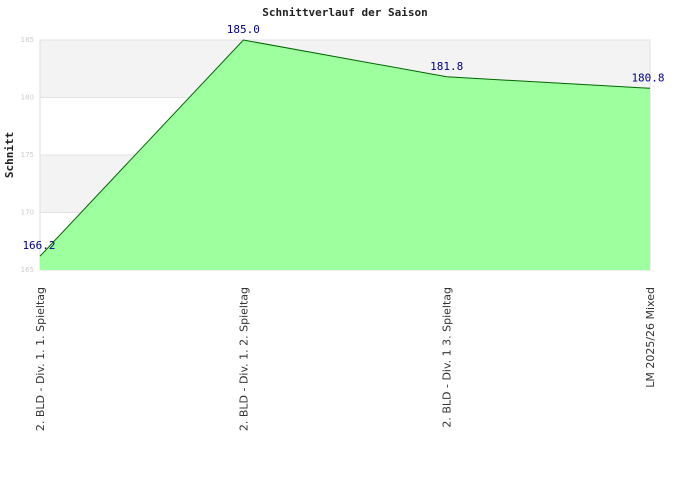  I want to click on chart-title: Schnittverlauf der Saison, so click(345, 12).